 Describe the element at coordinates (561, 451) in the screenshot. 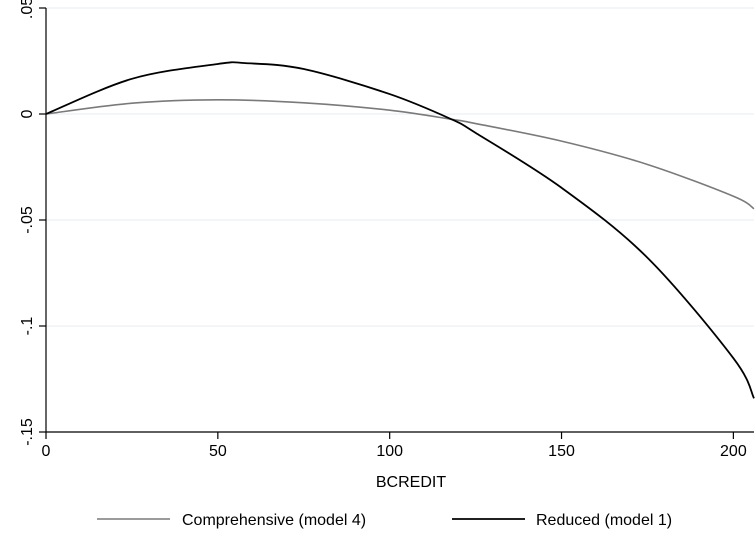

I see `x-tick-label-3: 150` at that location.